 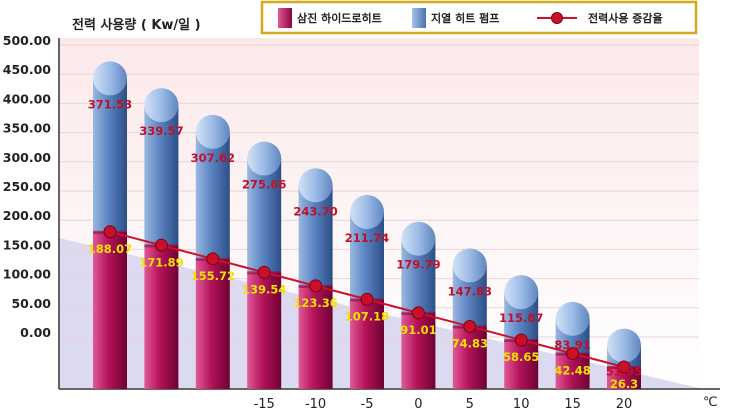 I want to click on y-tick-label: 400.00, so click(x=27, y=98).